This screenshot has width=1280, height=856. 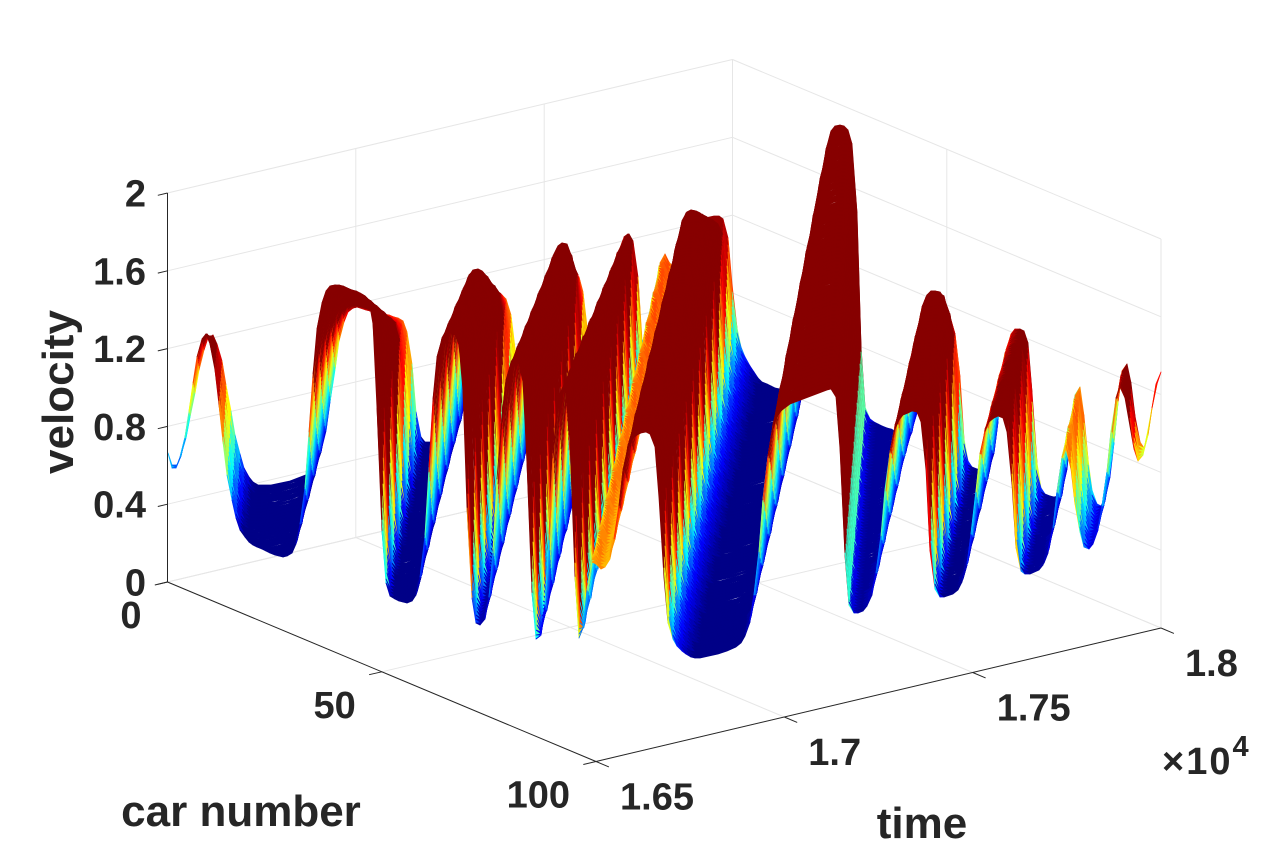 I want to click on svg-text: 50, so click(x=335, y=706).